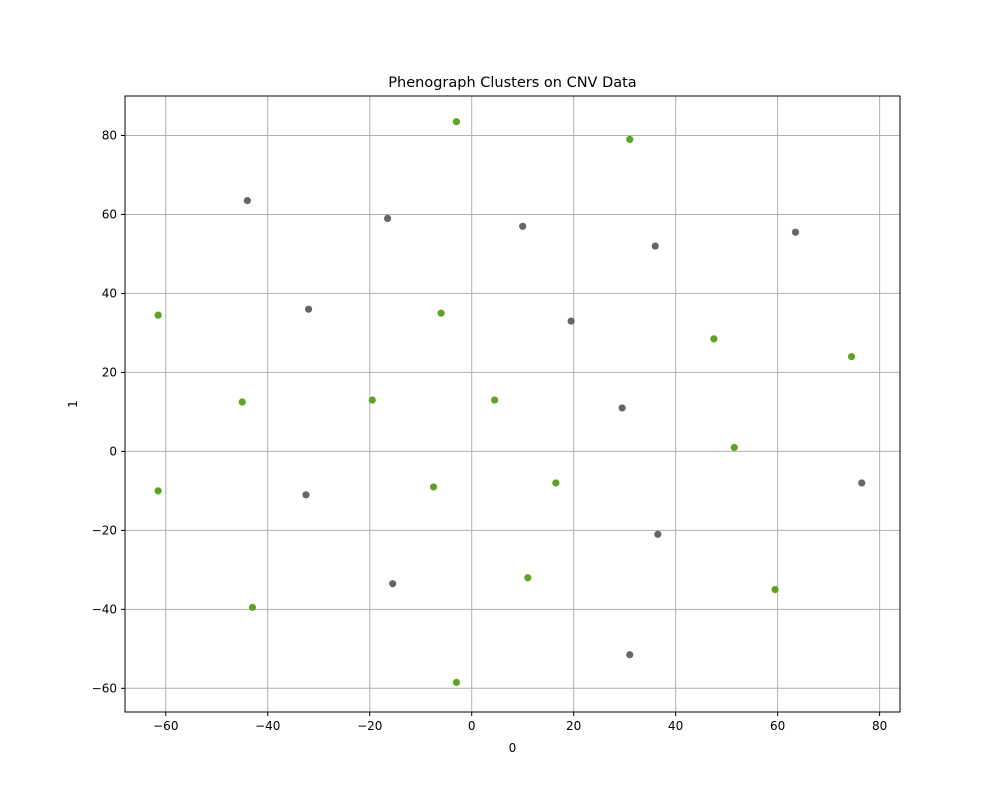 This screenshot has height=800, width=1000. Describe the element at coordinates (73, 404) in the screenshot. I see `y-axis-label: 1` at that location.